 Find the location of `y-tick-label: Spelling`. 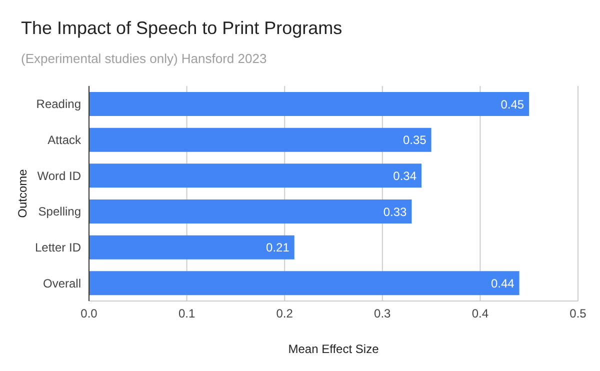

y-tick-label: Spelling is located at coordinates (59, 211).